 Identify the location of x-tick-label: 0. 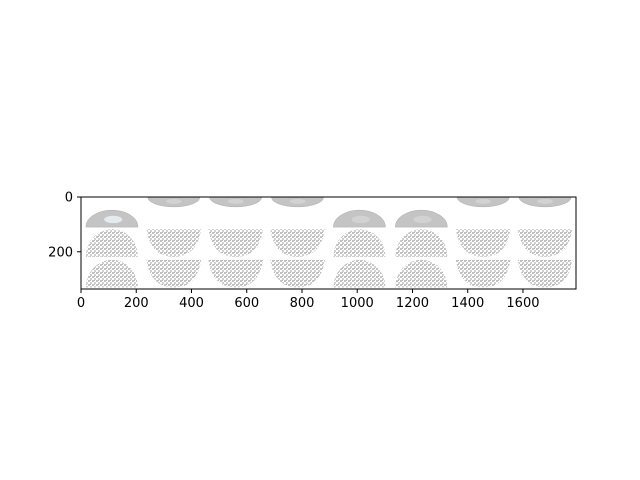
(81, 303).